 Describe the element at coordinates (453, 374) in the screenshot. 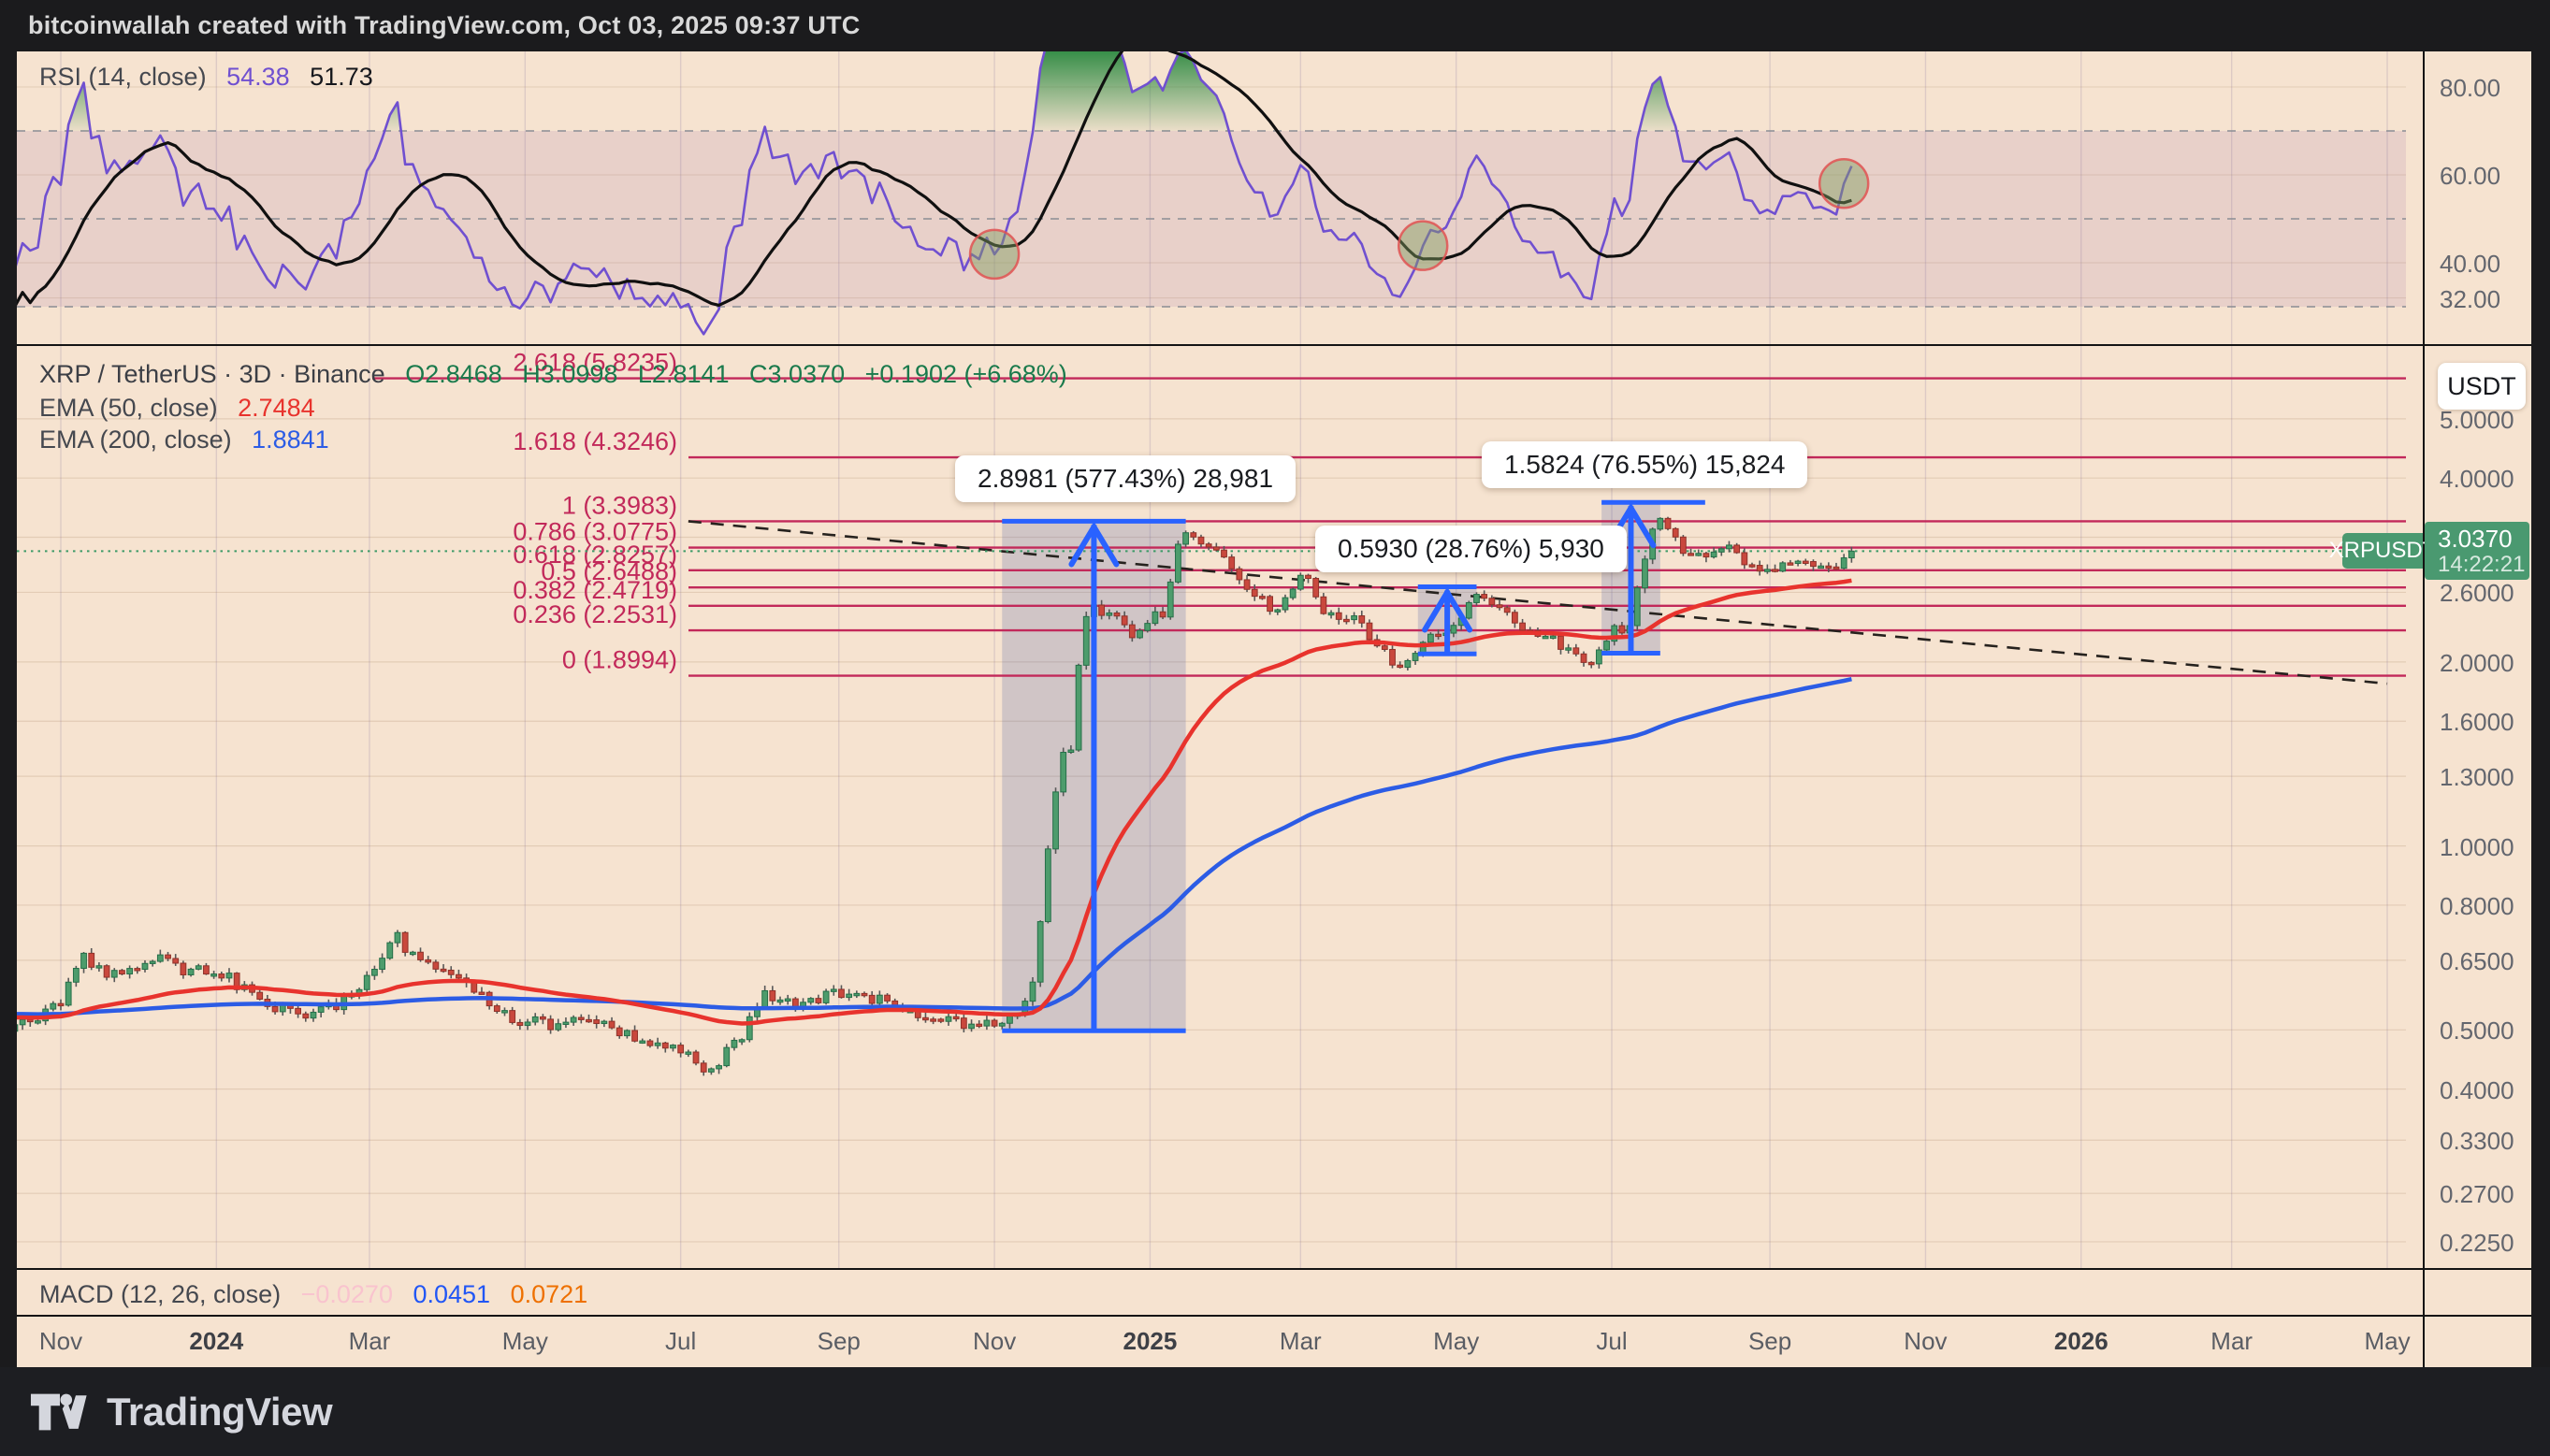

I see `ohlc-open: O2.8468` at that location.